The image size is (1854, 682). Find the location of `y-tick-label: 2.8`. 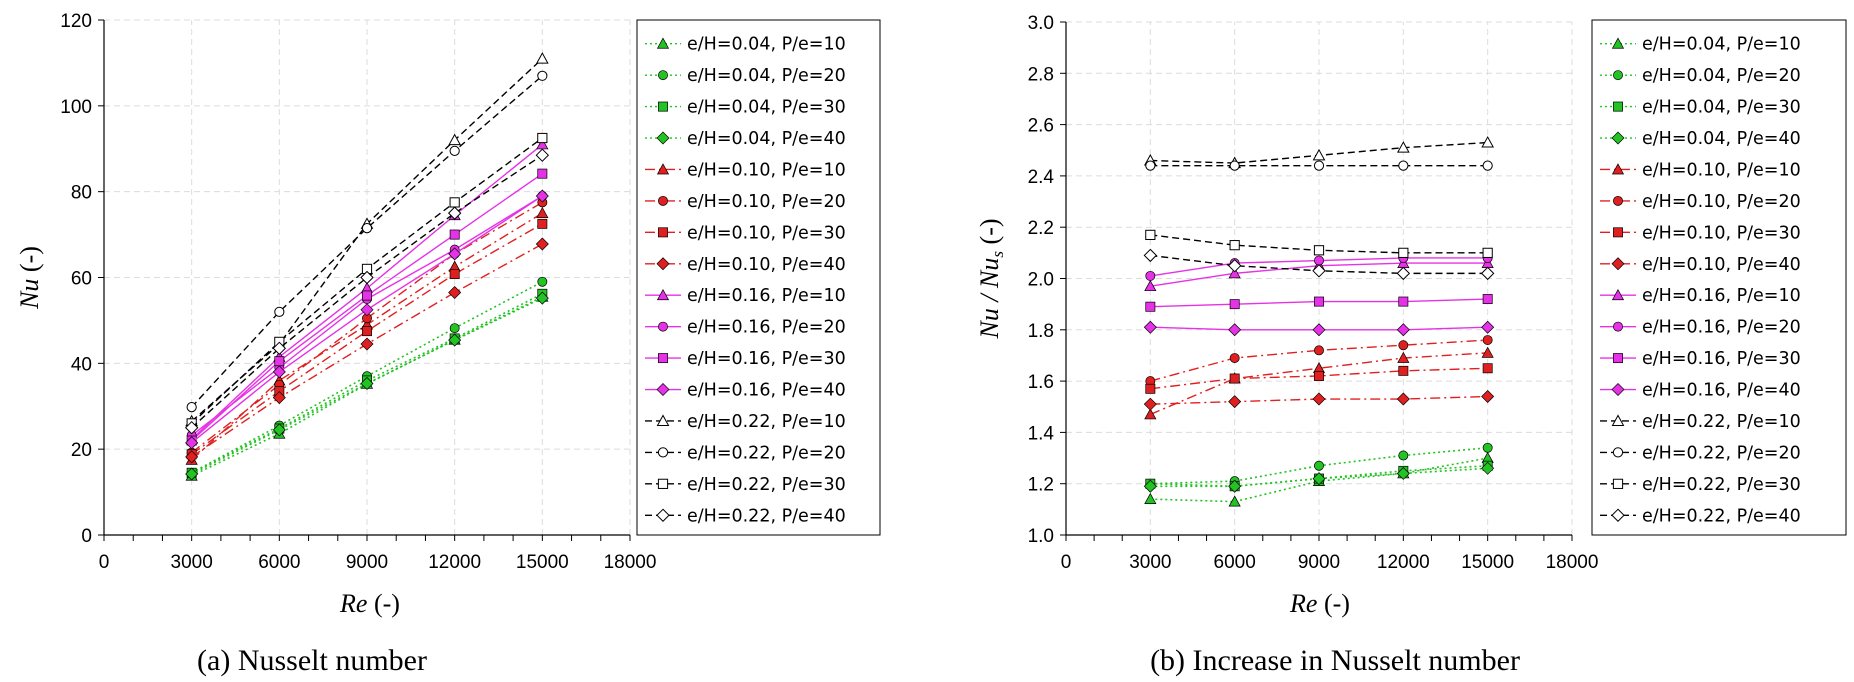

y-tick-label: 2.8 is located at coordinates (1041, 74).